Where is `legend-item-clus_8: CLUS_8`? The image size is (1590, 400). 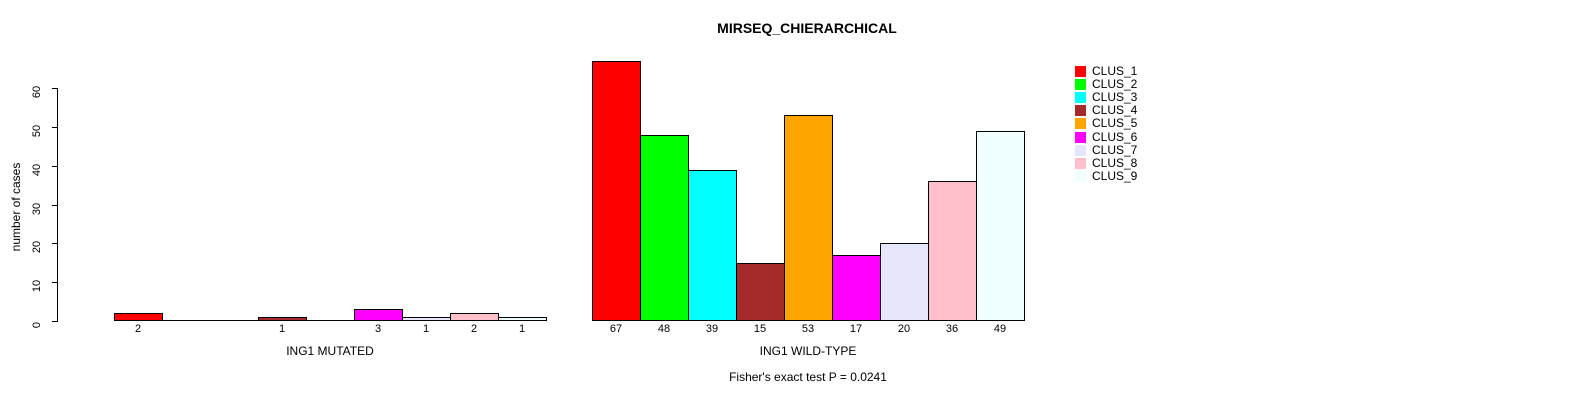
legend-item-clus_8: CLUS_8 is located at coordinates (1106, 162).